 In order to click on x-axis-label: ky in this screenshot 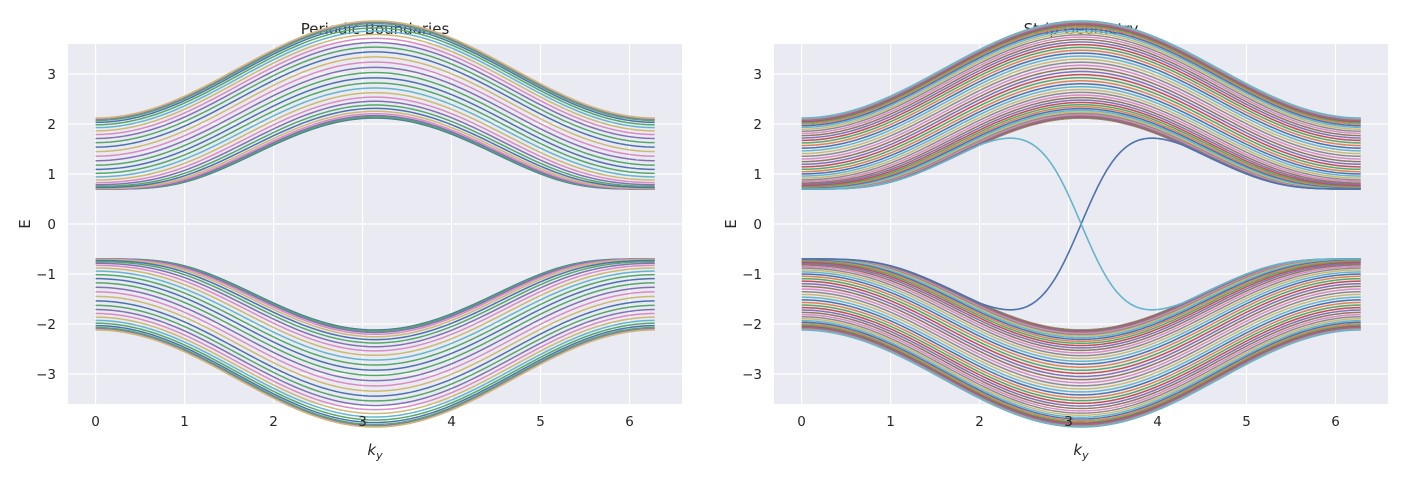, I will do `click(1081, 451)`.